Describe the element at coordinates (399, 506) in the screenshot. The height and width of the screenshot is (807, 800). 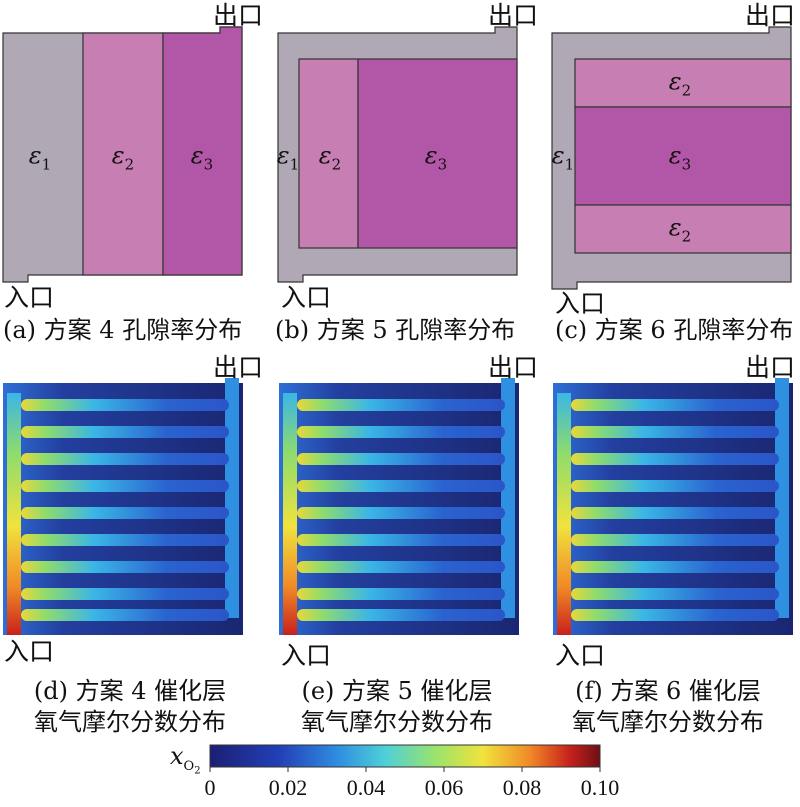
I see `panel-e-oxygen-field` at that location.